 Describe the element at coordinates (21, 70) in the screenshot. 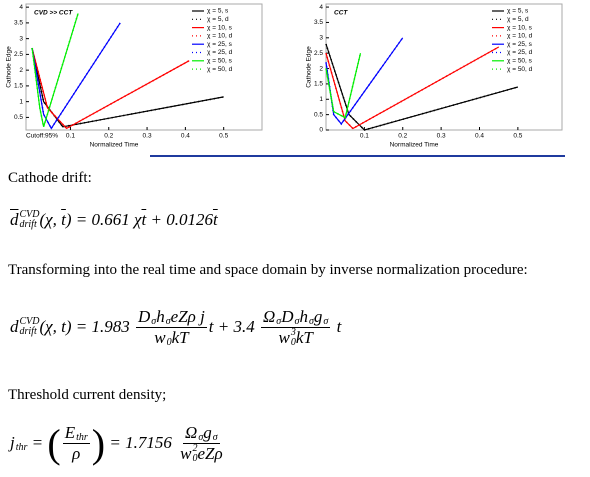

I see `y-tick-label: 2` at that location.